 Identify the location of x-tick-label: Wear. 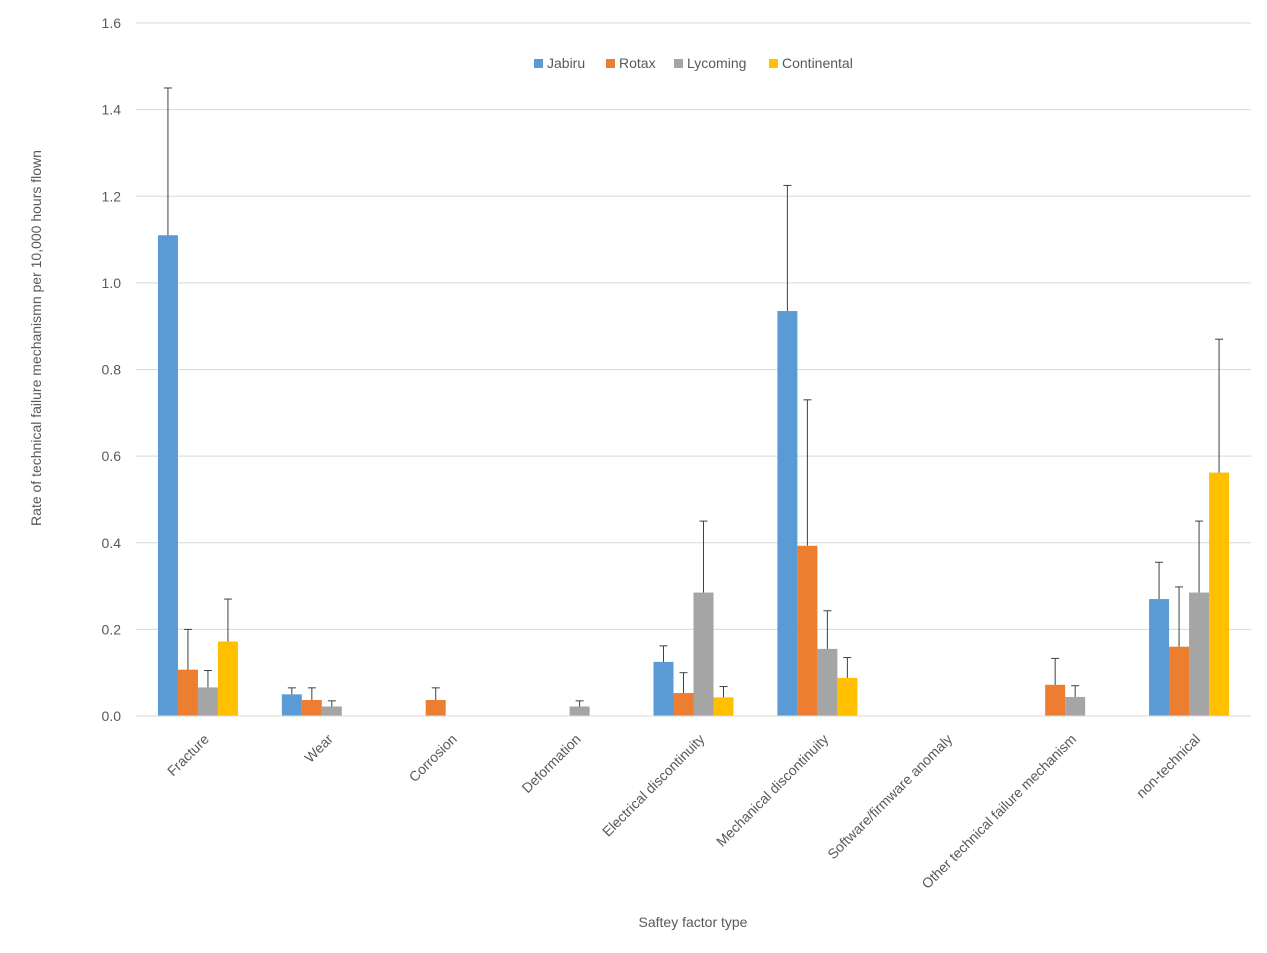
(318, 748).